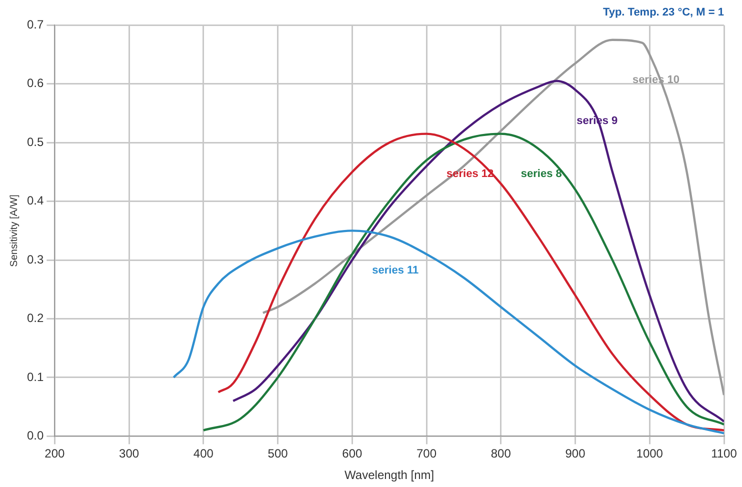 Image resolution: width=742 pixels, height=487 pixels. Describe the element at coordinates (352, 453) in the screenshot. I see `x-tick-label: 600` at that location.